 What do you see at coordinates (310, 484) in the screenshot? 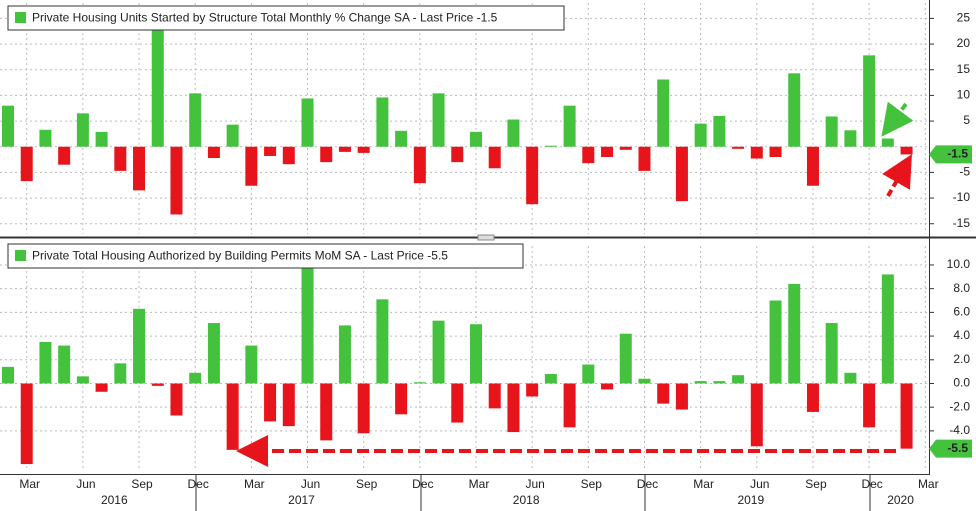
I see `x-tick-label: Jun` at bounding box center [310, 484].